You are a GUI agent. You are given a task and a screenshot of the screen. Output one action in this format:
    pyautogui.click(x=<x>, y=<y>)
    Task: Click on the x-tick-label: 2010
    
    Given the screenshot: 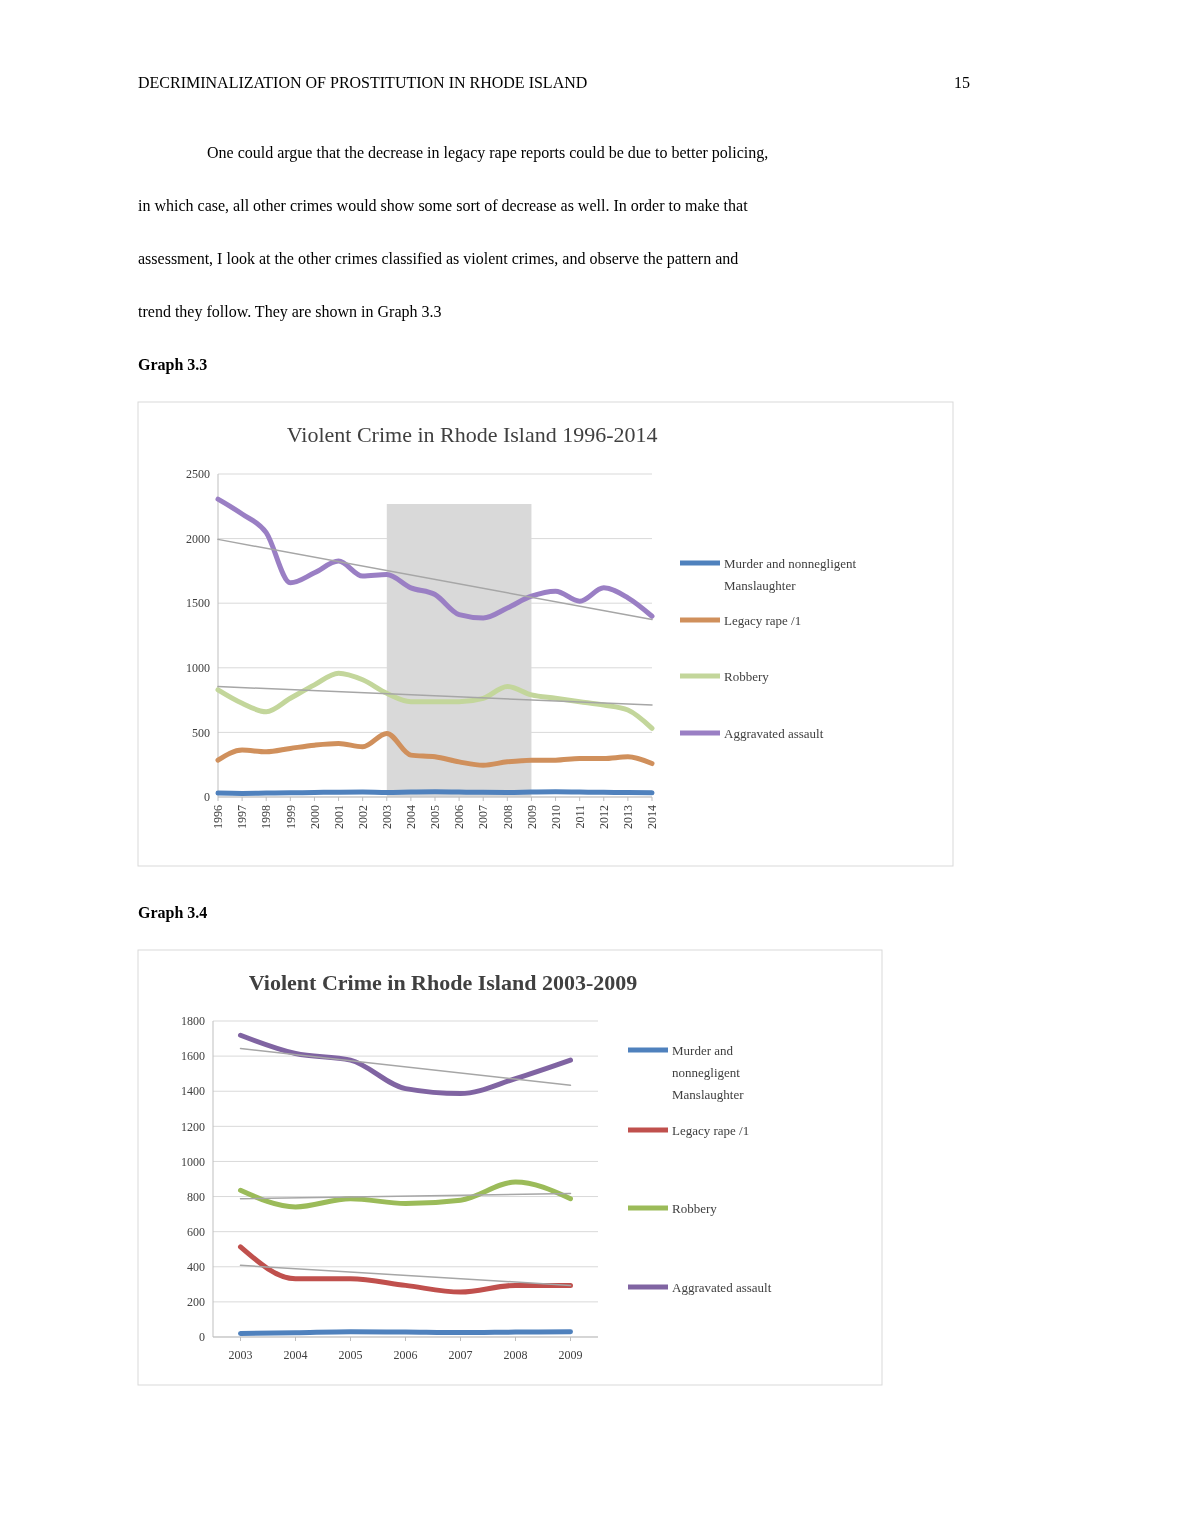 What is the action you would take?
    pyautogui.click(x=555, y=817)
    